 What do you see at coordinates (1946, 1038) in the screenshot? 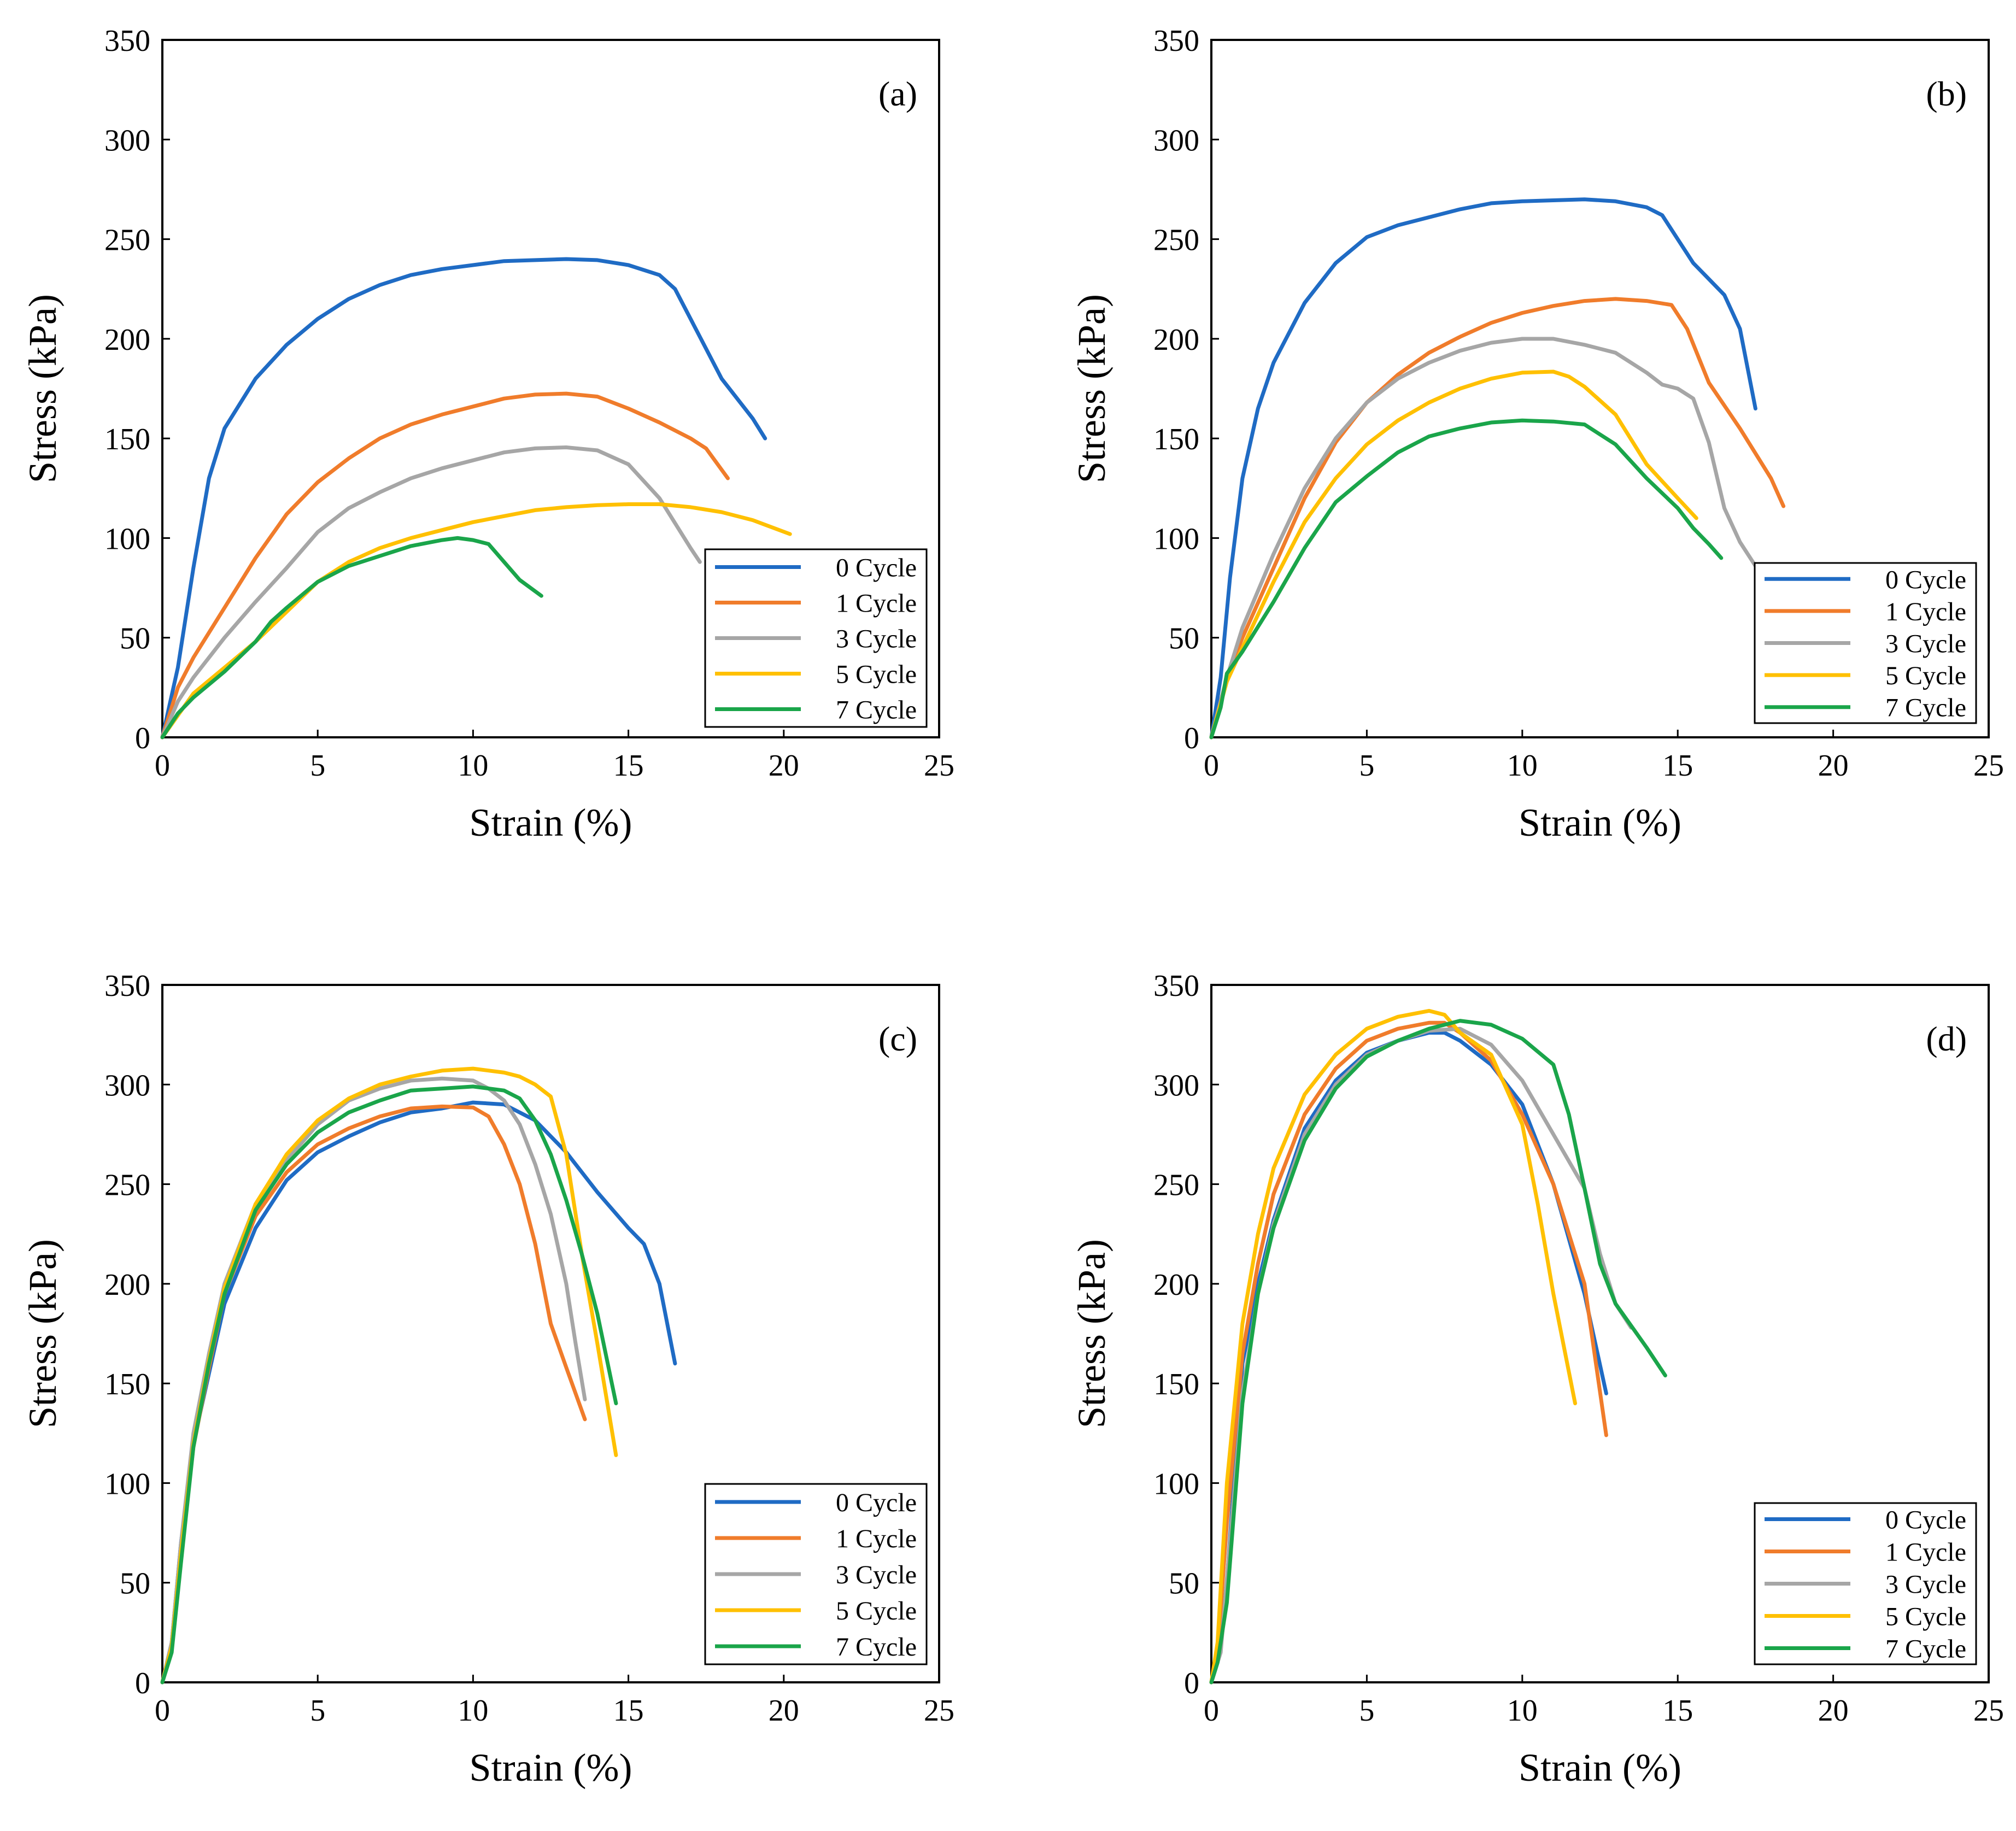
I see `panel-label: (d)` at bounding box center [1946, 1038].